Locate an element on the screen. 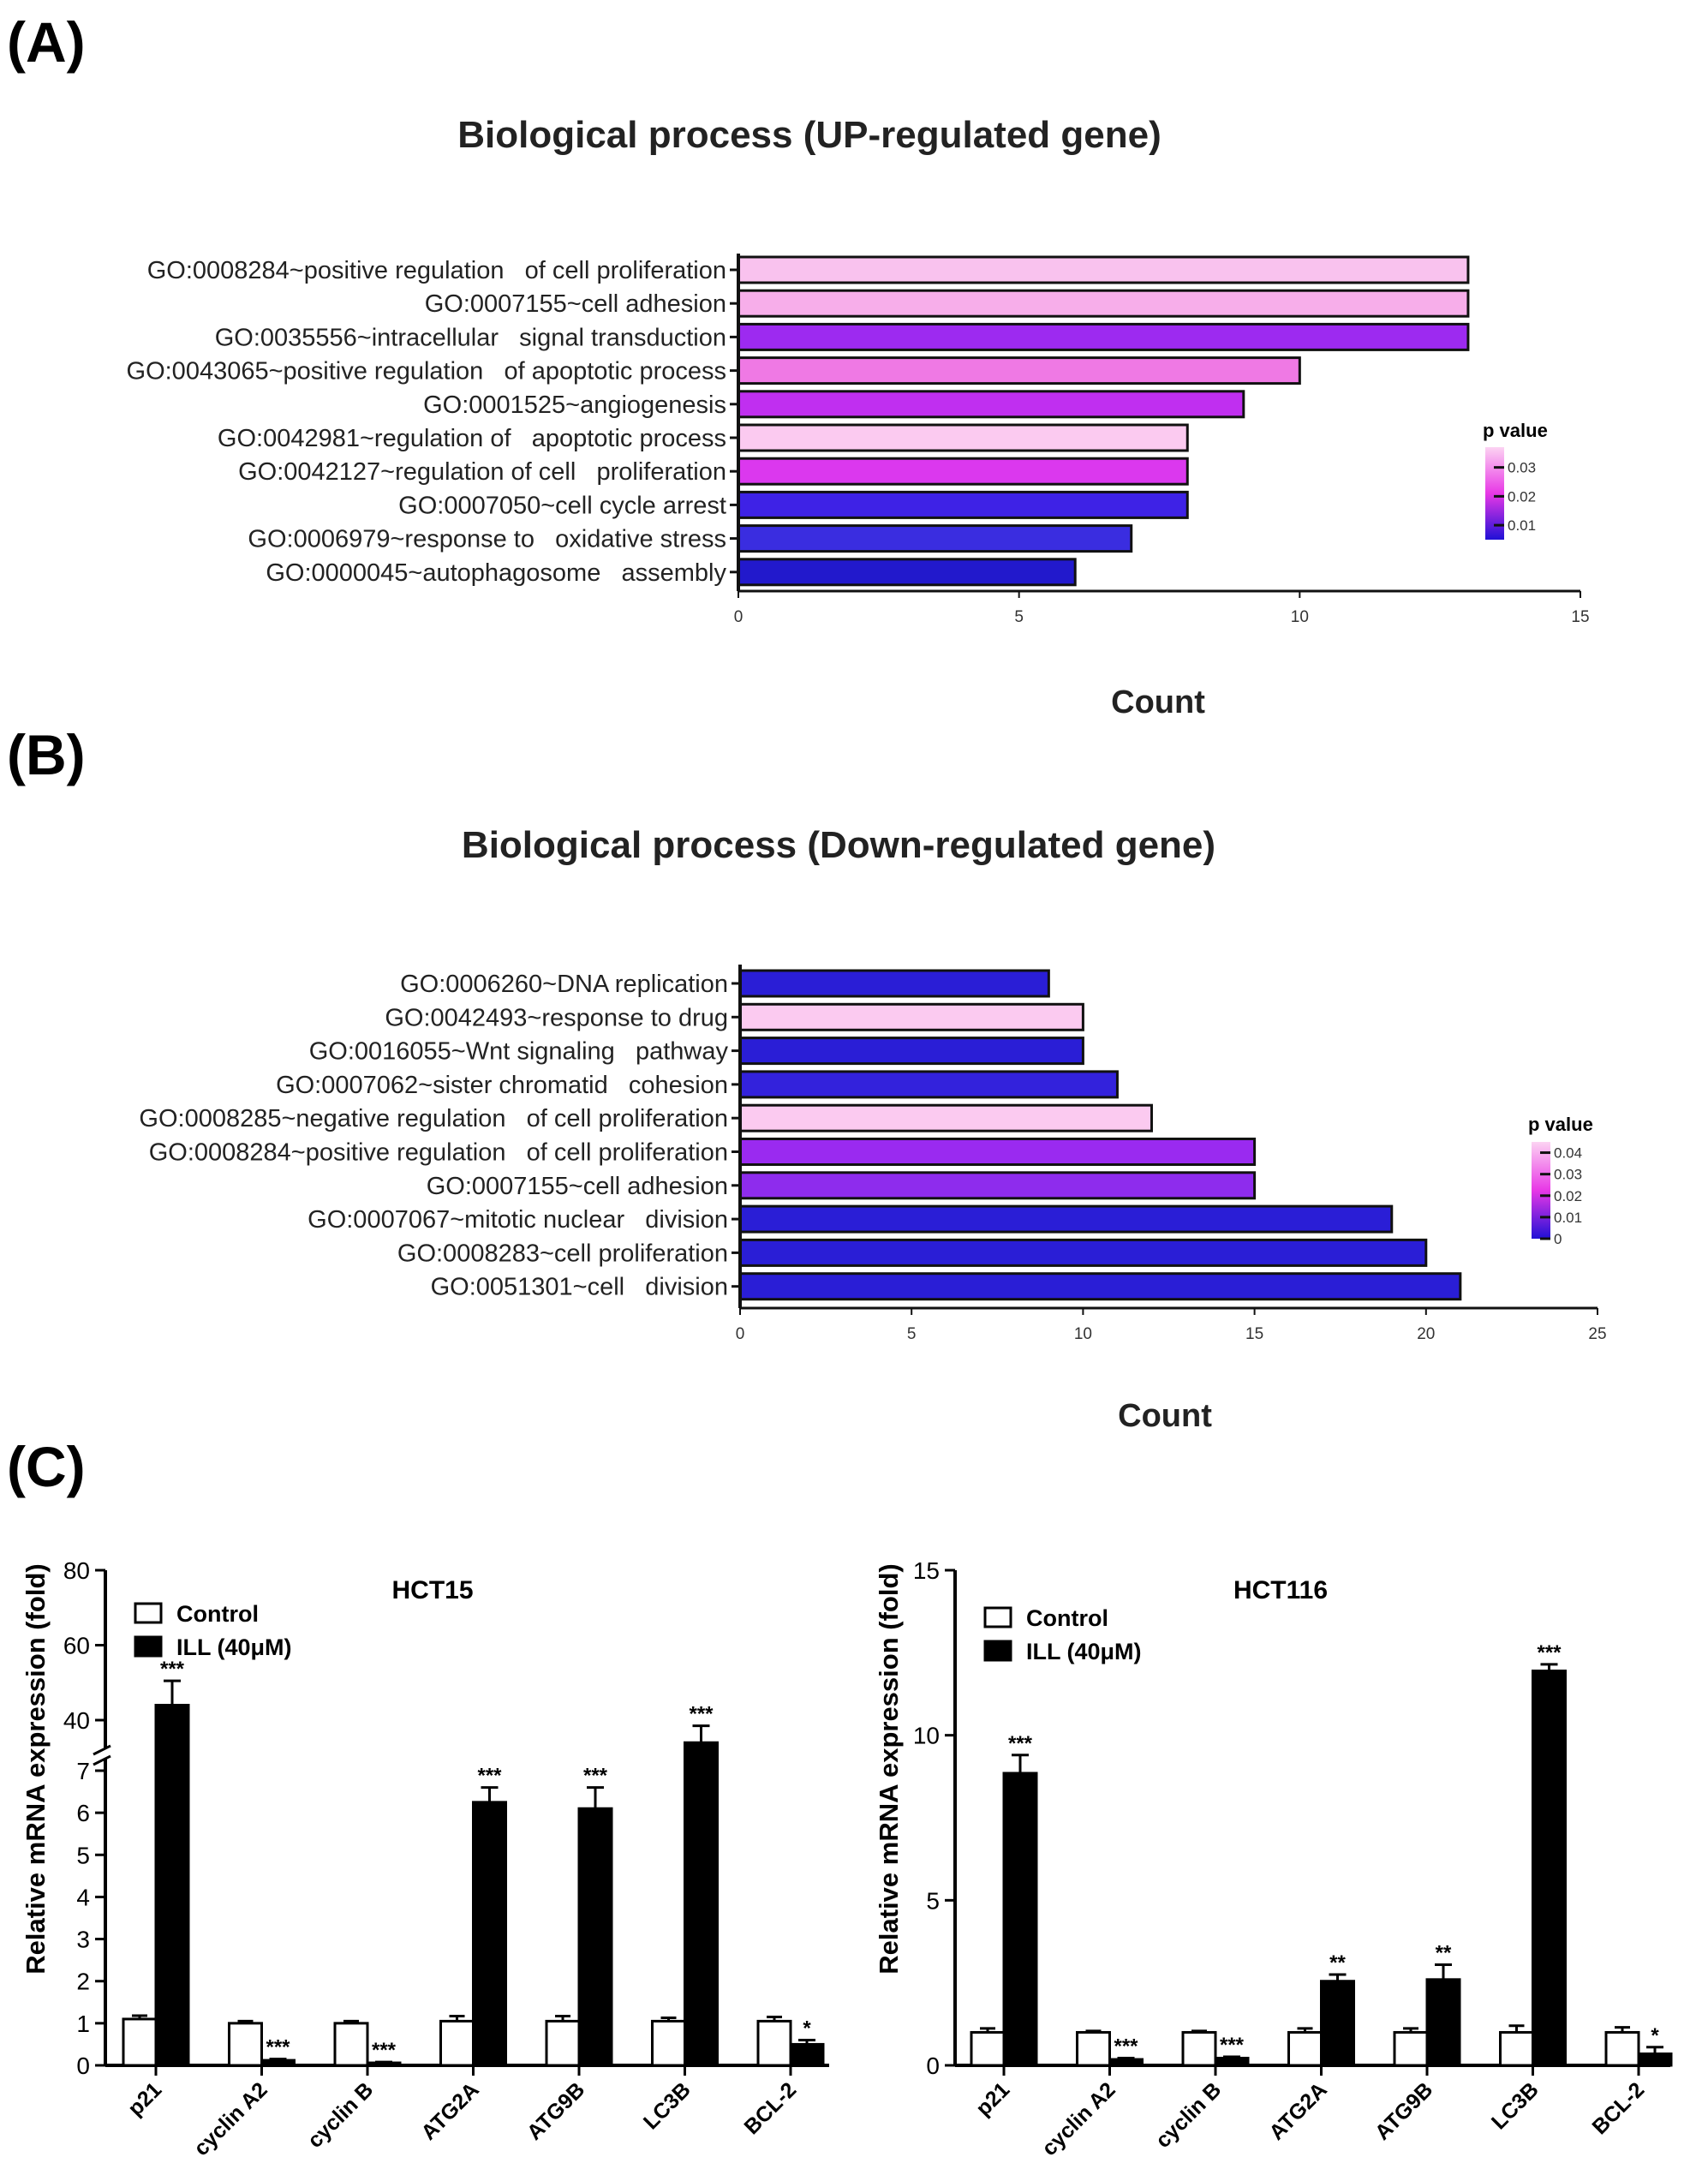  legend-tick-label-b-0: 0.04 is located at coordinates (1568, 1153).